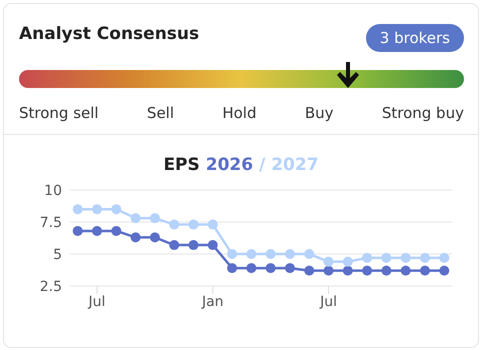  I want to click on category-label: Hold, so click(239, 113).